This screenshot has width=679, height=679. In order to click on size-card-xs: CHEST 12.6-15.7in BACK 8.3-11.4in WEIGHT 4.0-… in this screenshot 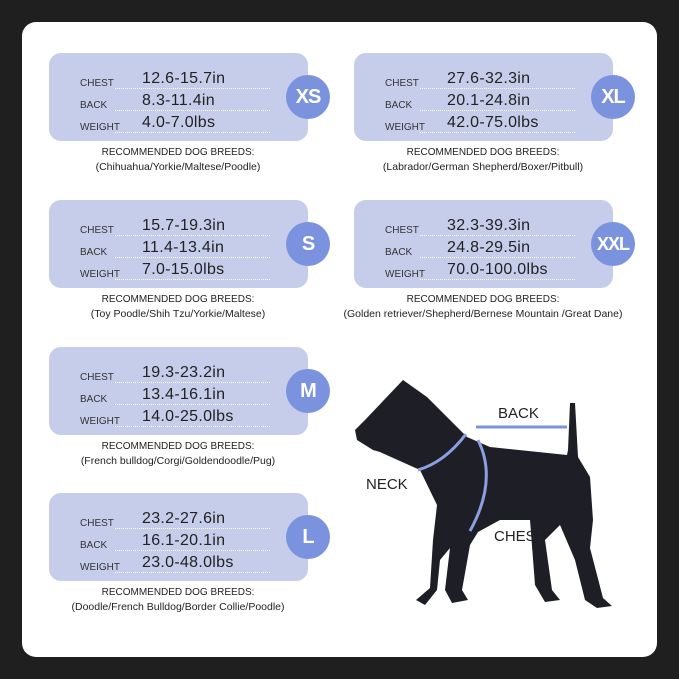, I will do `click(178, 97)`.